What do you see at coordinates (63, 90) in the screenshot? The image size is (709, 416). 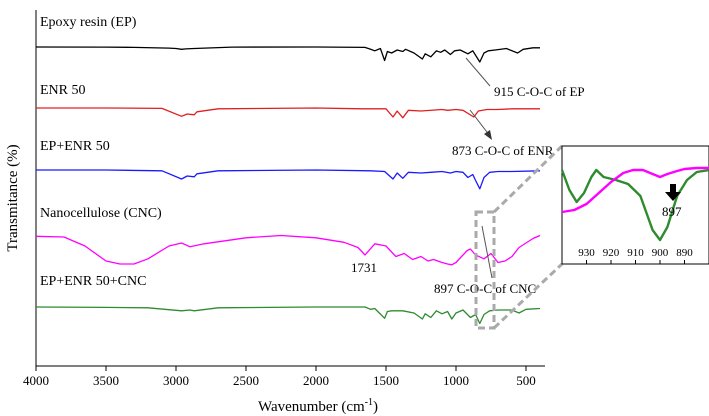 I see `series-label-enr: ENR 50` at bounding box center [63, 90].